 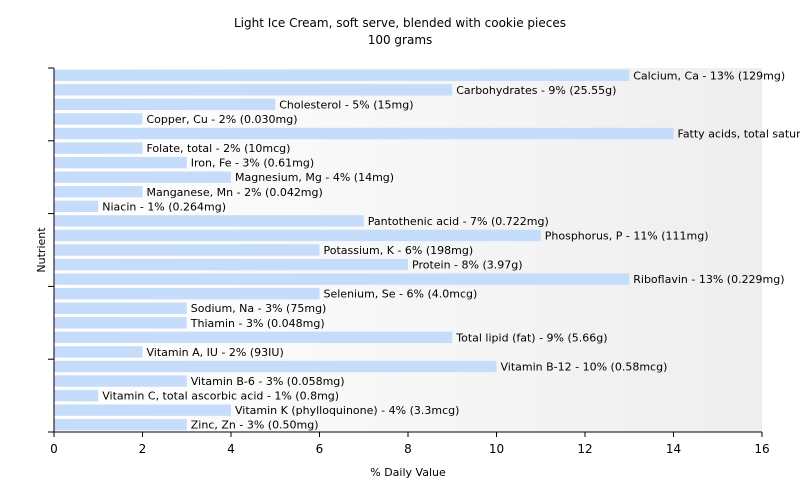 What do you see at coordinates (408, 449) in the screenshot?
I see `x-tick-label: 8` at bounding box center [408, 449].